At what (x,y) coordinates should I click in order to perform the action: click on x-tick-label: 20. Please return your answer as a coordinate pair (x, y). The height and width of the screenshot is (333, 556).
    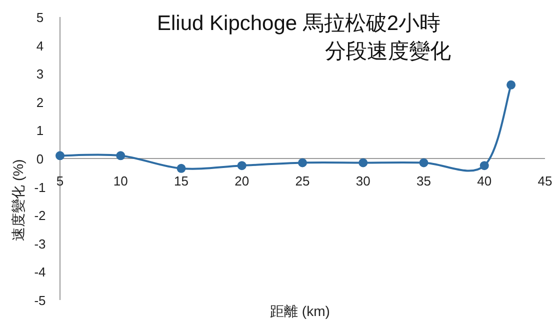
    Looking at the image, I should click on (242, 181).